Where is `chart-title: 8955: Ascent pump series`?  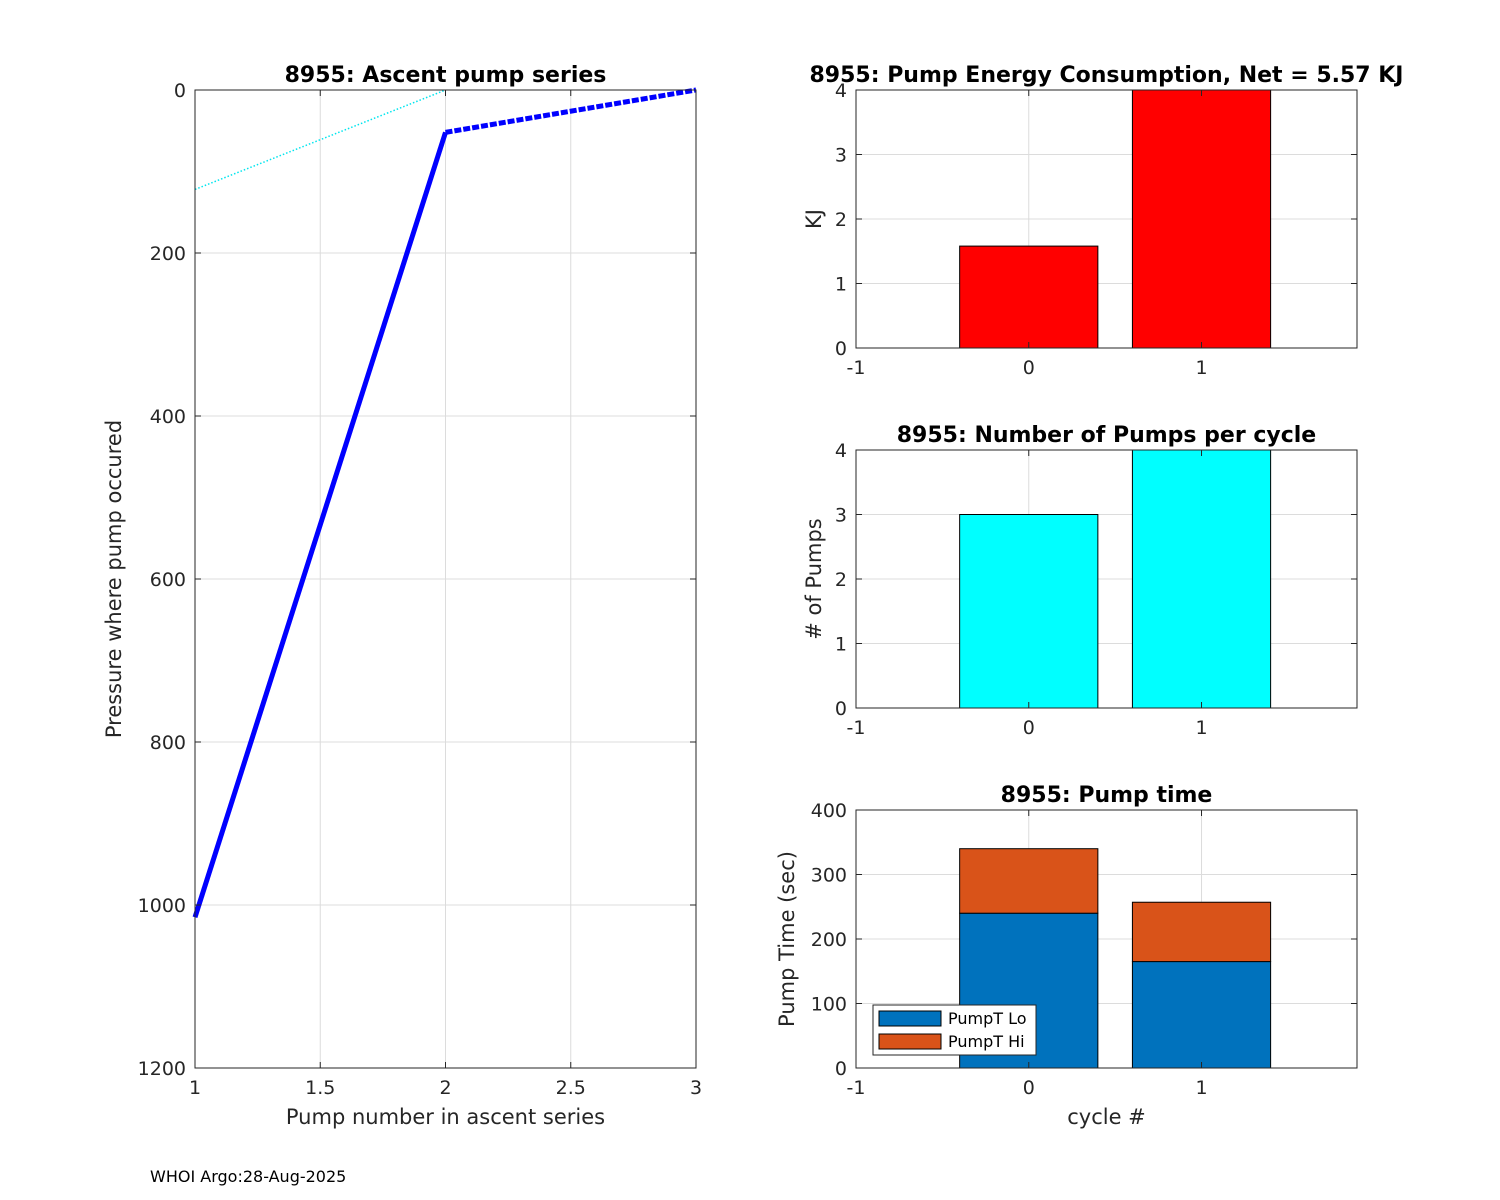
chart-title: 8955: Ascent pump series is located at coordinates (446, 75).